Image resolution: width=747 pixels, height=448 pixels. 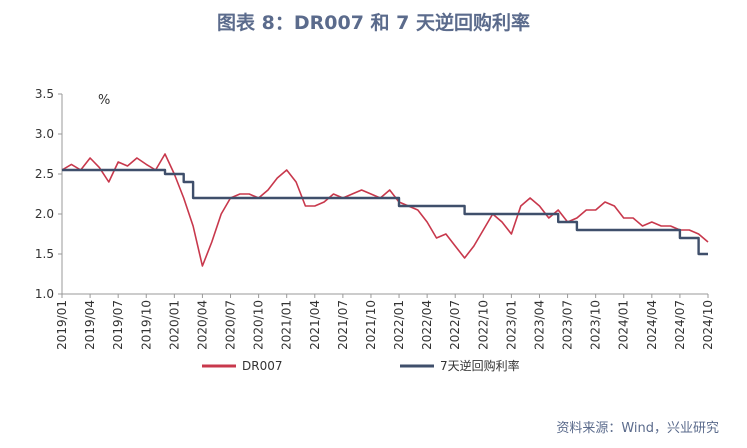 What do you see at coordinates (104, 100) in the screenshot?
I see `unit-label: %` at bounding box center [104, 100].